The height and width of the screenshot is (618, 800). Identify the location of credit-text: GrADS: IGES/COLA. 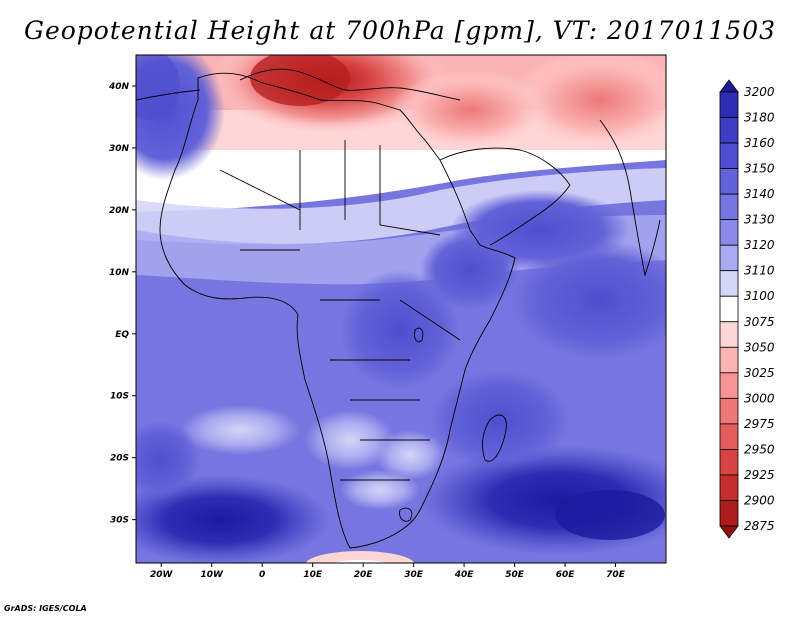
(45, 608).